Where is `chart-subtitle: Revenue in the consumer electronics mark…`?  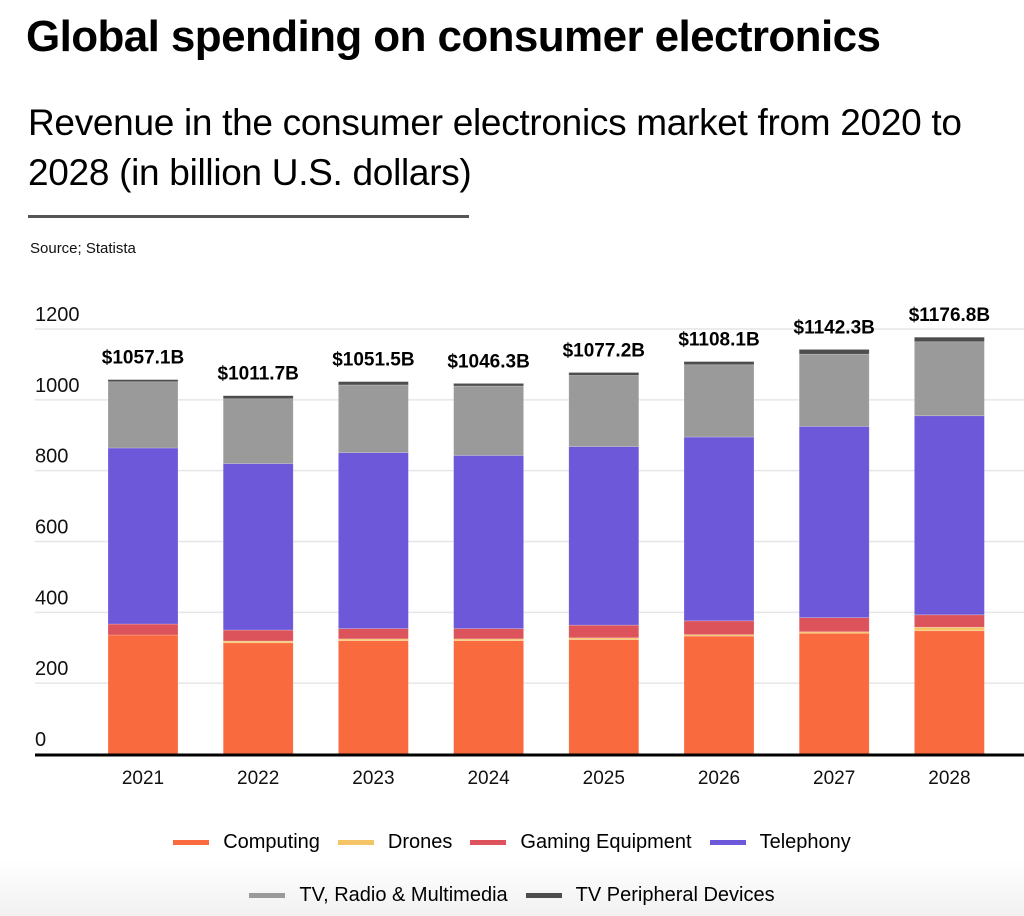
chart-subtitle: Revenue in the consumer electronics mark… is located at coordinates (495, 147).